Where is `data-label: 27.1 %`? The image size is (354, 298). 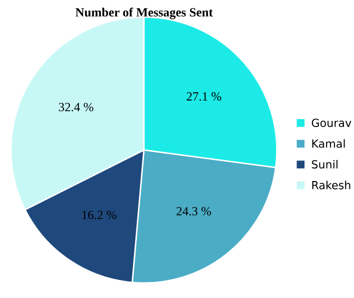
data-label: 27.1 % is located at coordinates (204, 96).